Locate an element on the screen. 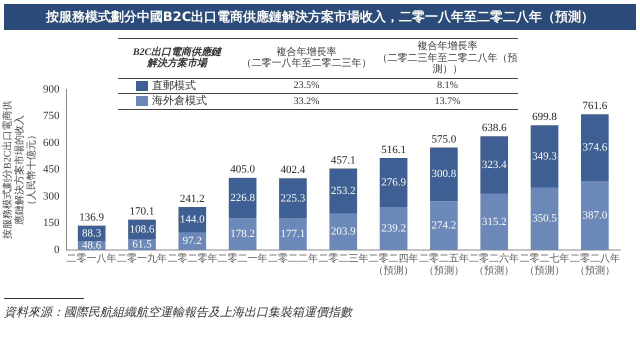 The width and height of the screenshot is (640, 346). y-tick-label: 0 is located at coordinates (57, 250).